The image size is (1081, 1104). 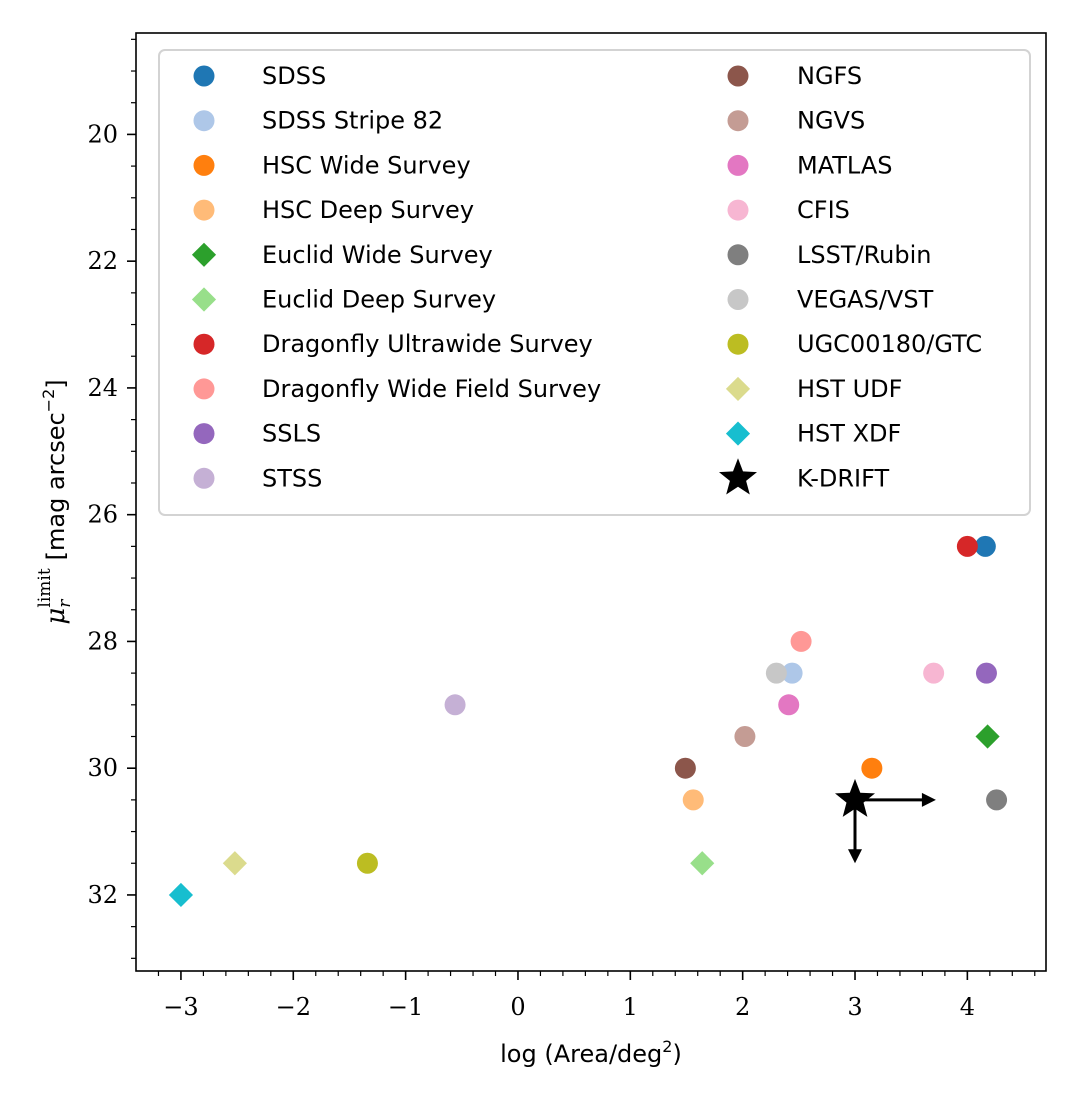 What do you see at coordinates (204, 165) in the screenshot?
I see `legend-marker-hsc-wide-survey` at bounding box center [204, 165].